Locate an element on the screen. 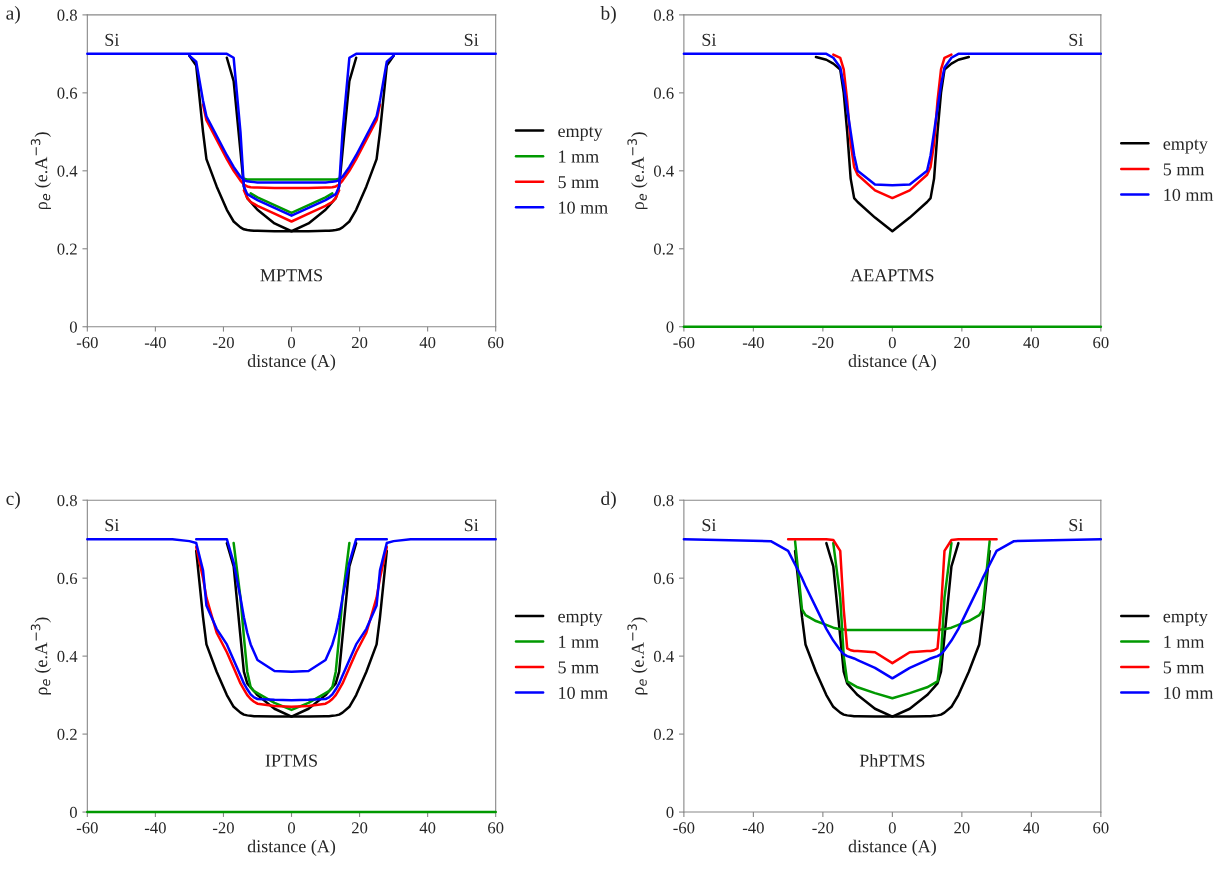 Image resolution: width=1230 pixels, height=876 pixels. annotation: PhPTMS is located at coordinates (892, 760).